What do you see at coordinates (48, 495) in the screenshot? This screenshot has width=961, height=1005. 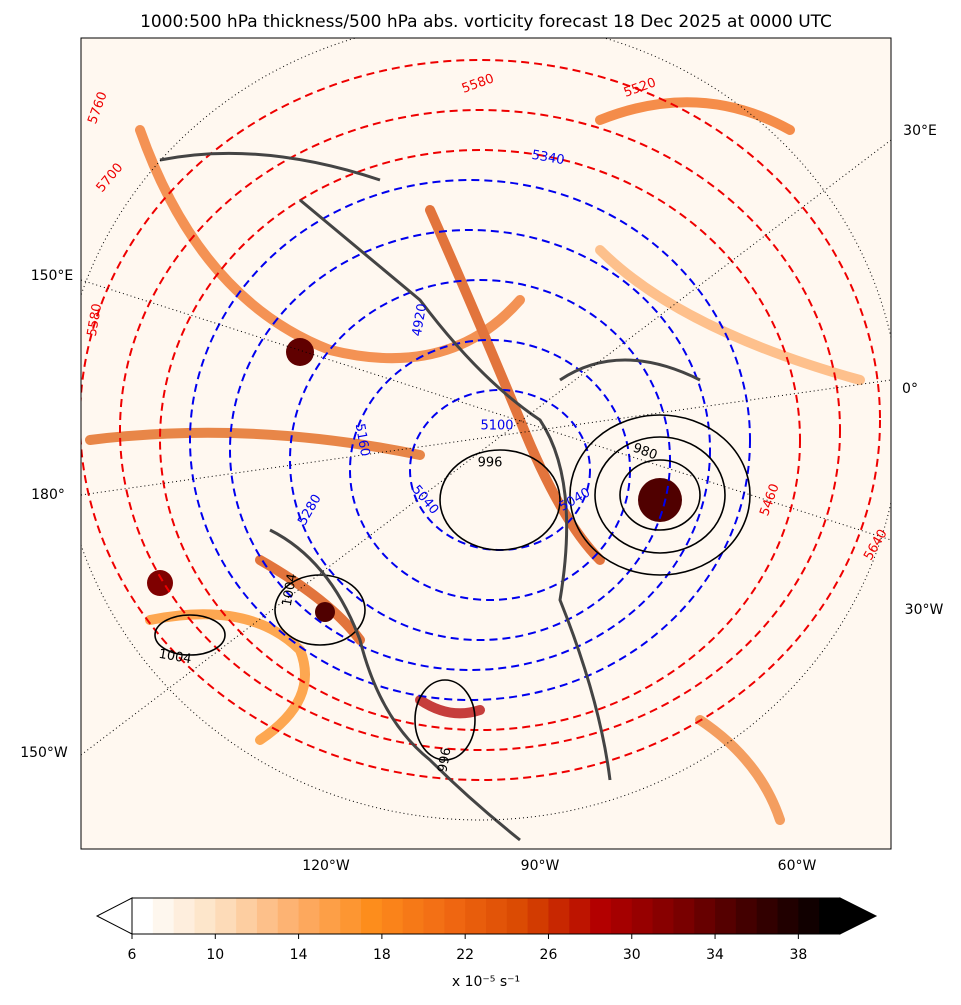 I see `latlon-label: 180°` at bounding box center [48, 495].